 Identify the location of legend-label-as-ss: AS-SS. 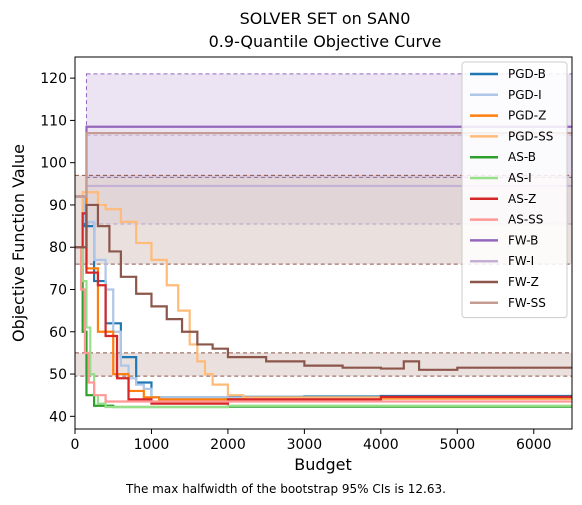
(525, 220).